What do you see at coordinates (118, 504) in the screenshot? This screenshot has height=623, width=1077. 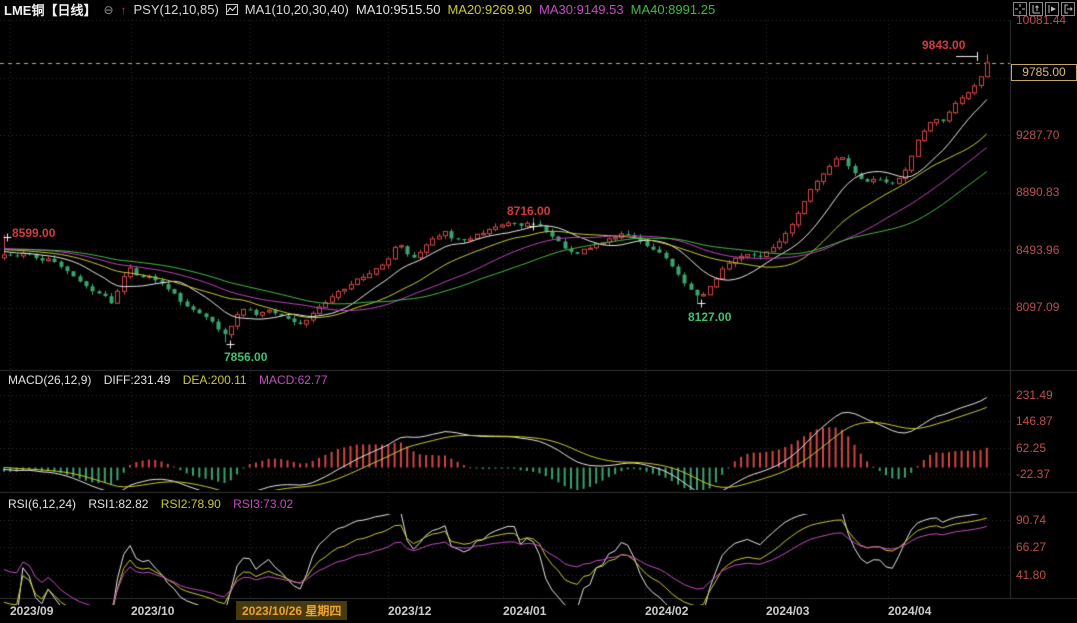 I see `rsi1-value: RSI1:82.82` at bounding box center [118, 504].